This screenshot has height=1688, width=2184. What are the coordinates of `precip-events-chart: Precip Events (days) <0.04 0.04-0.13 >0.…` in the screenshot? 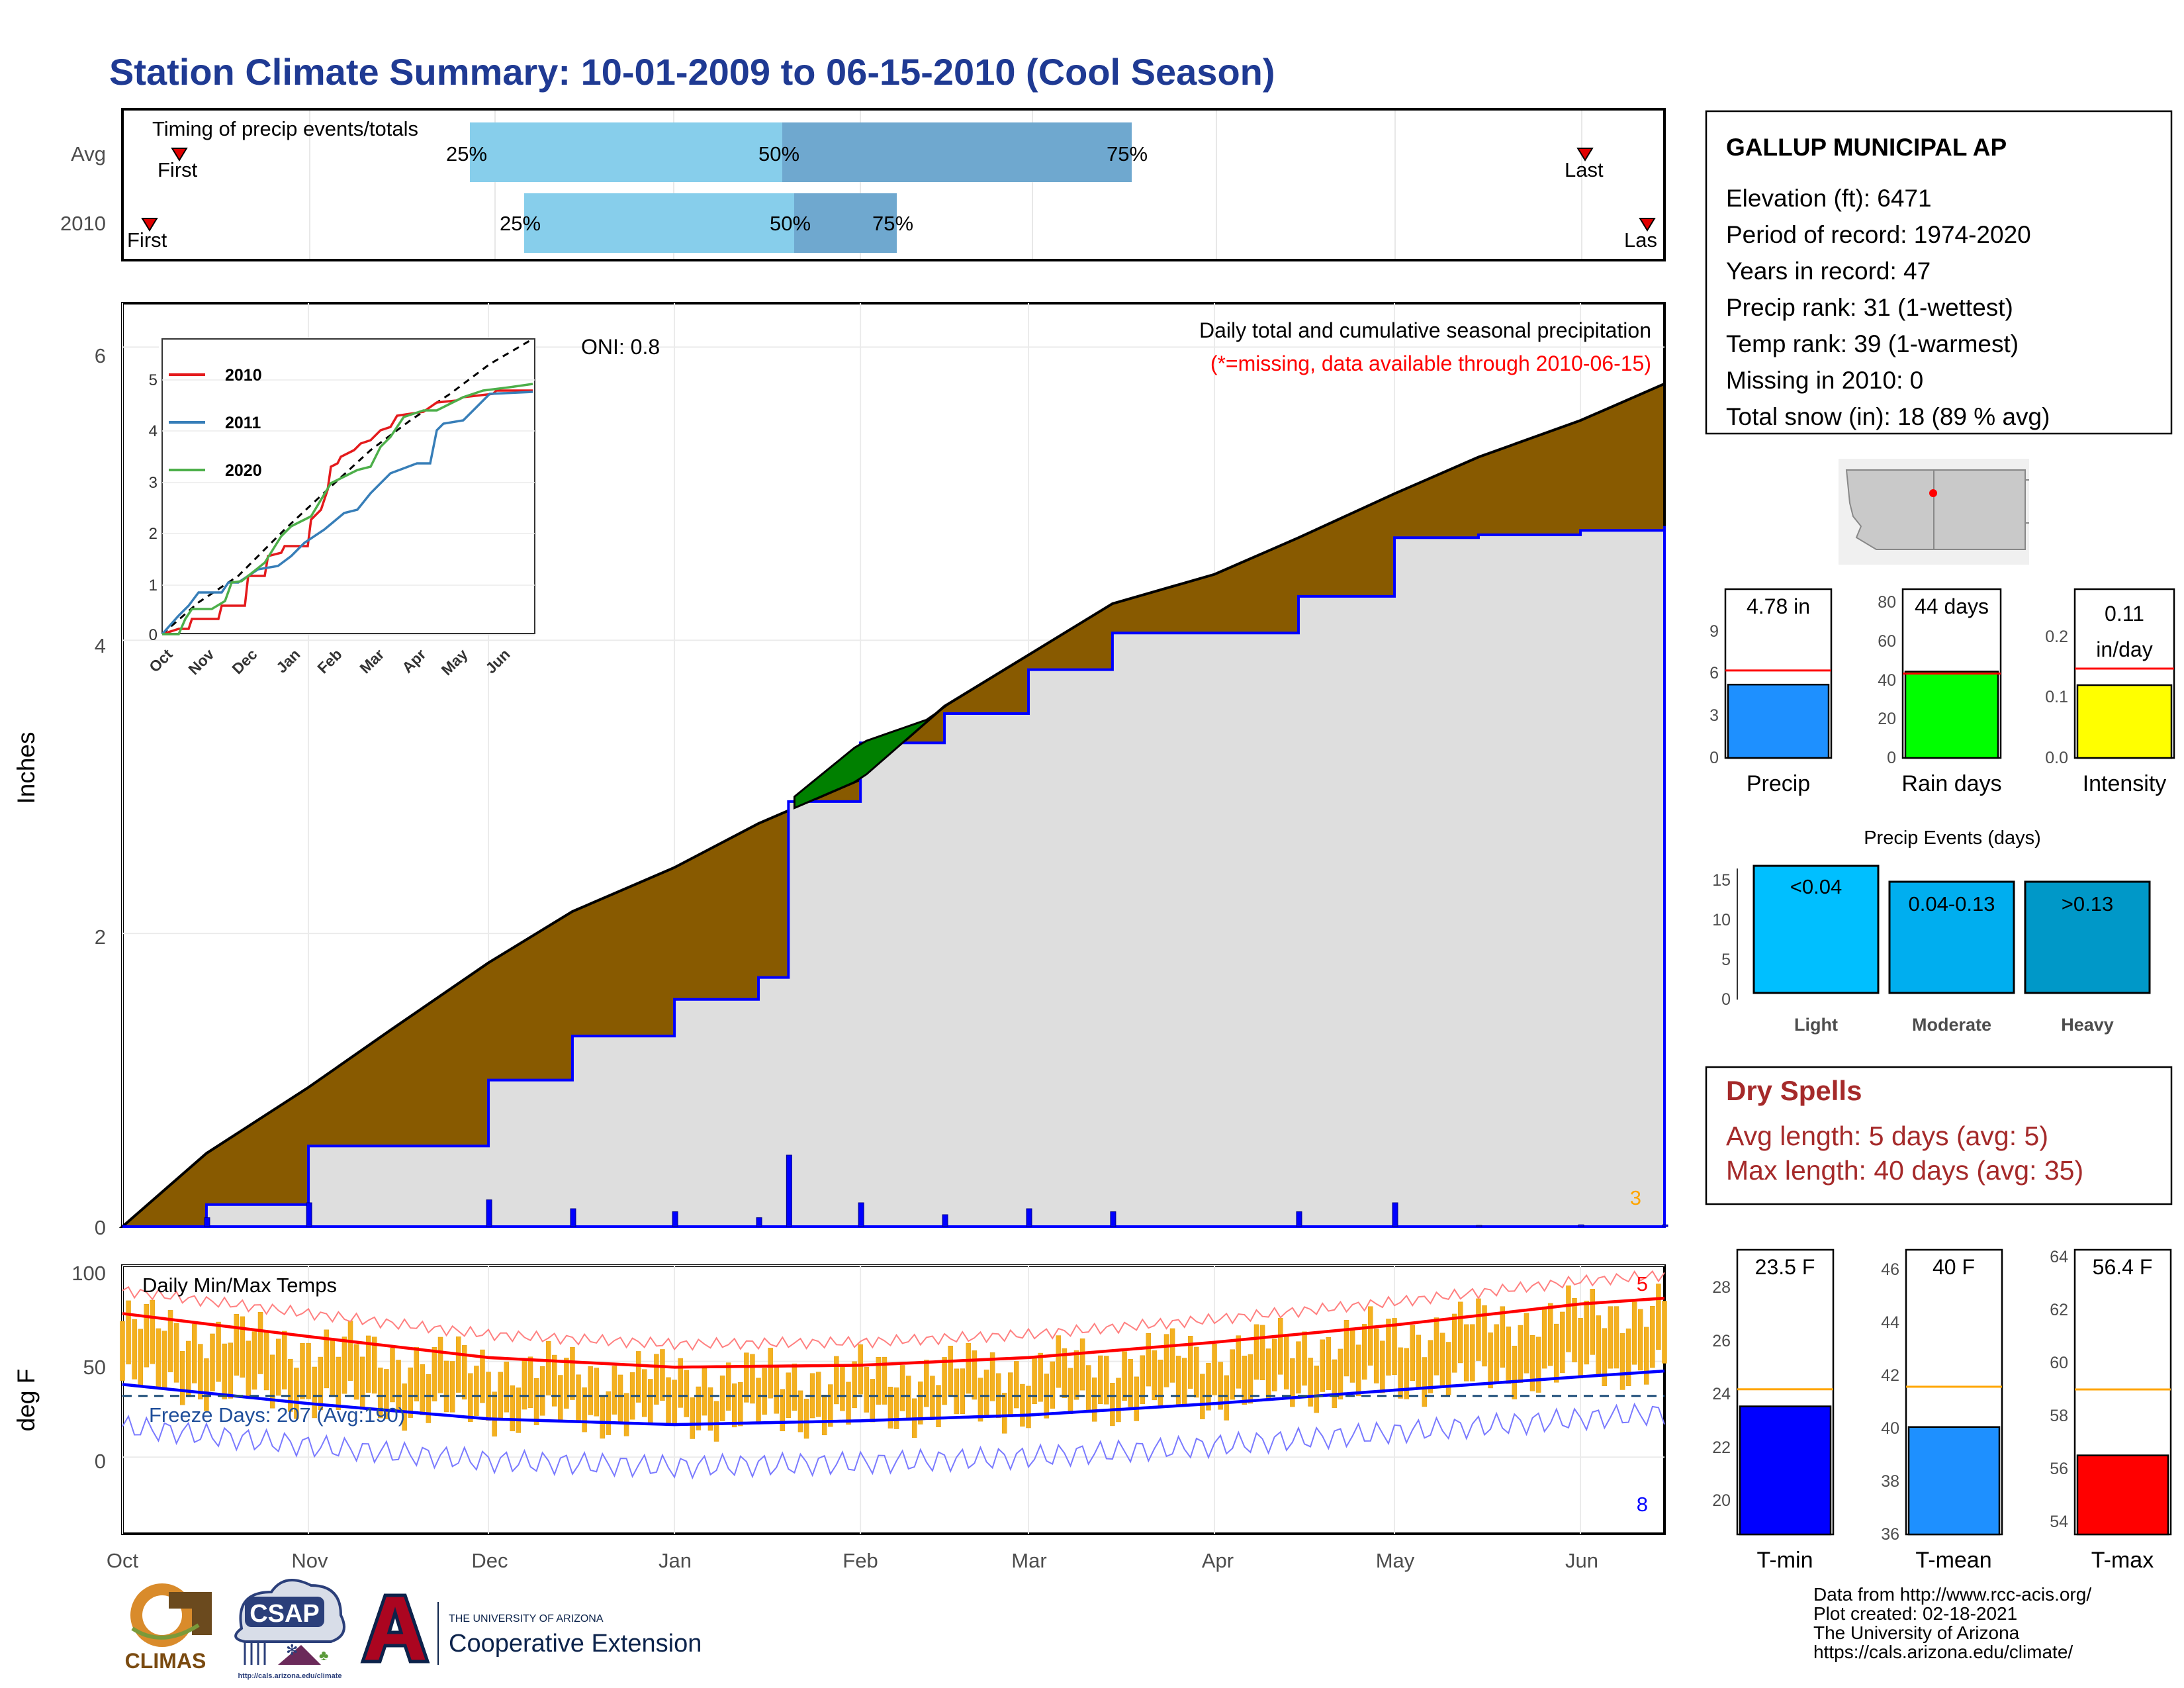 It's located at (1931, 931).